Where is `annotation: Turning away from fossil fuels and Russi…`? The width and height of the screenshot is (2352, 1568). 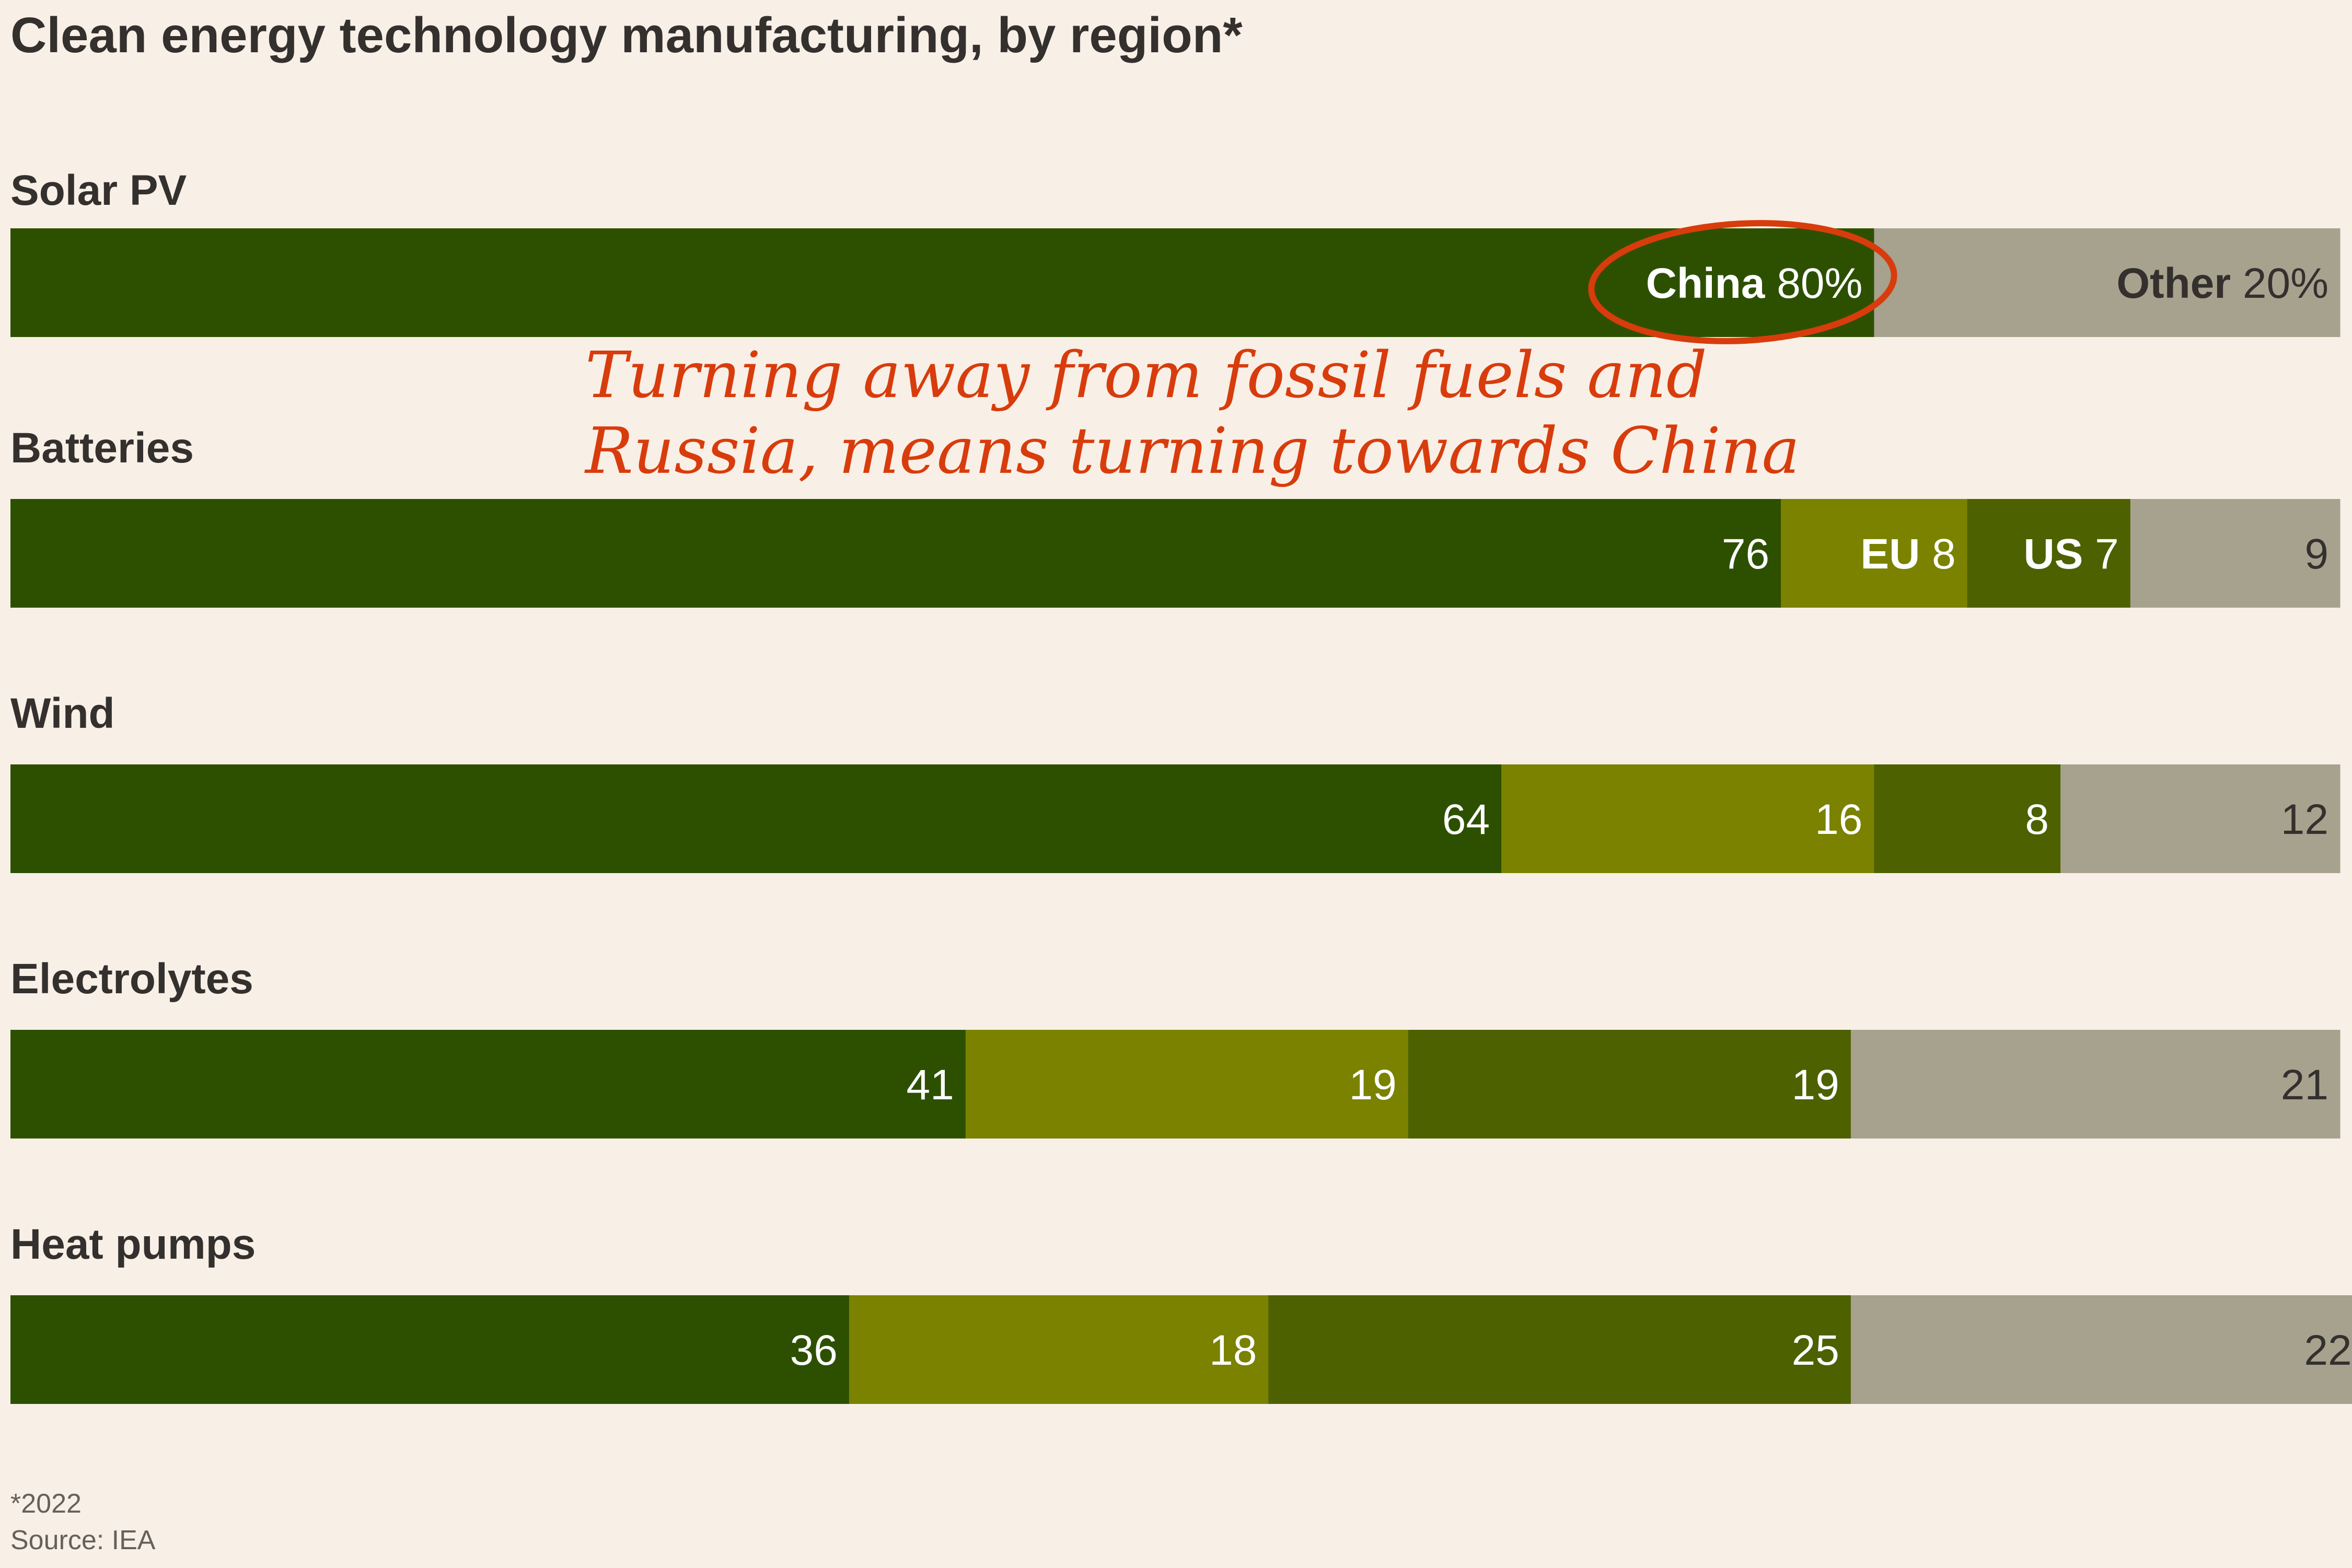 annotation: Turning away from fossil fuels and Russi… is located at coordinates (1240, 354).